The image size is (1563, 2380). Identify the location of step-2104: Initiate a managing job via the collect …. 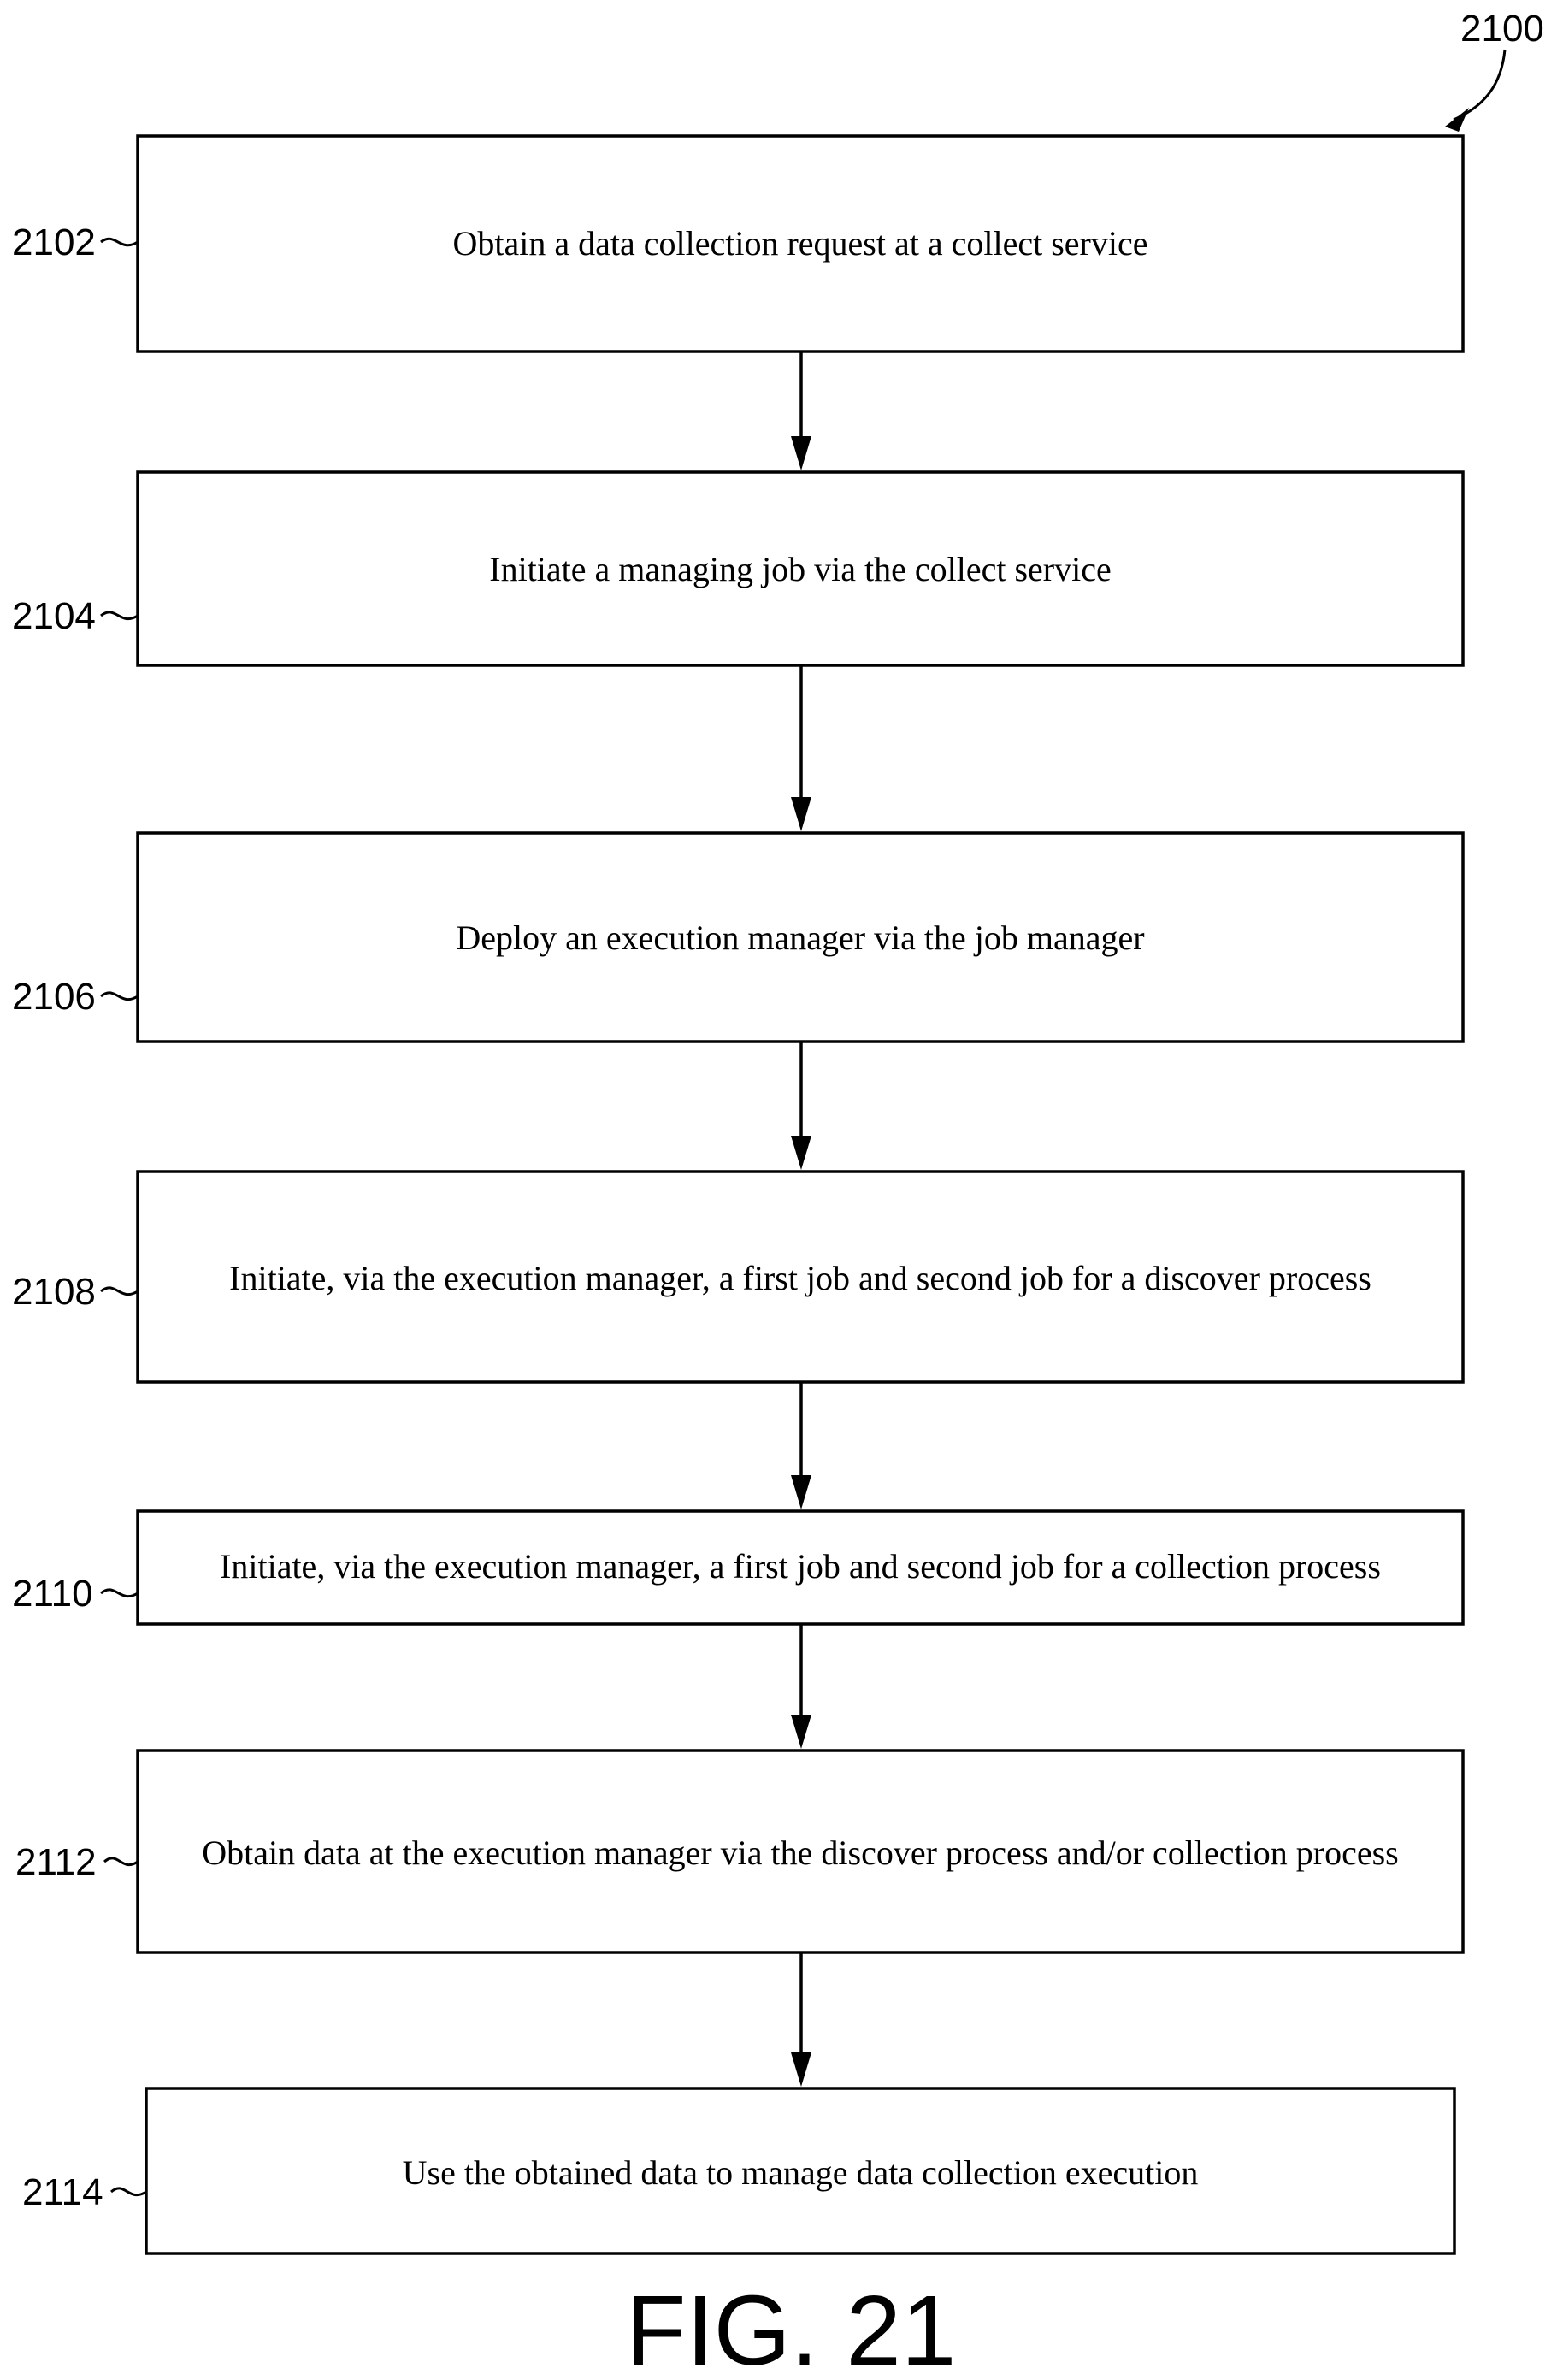
(737, 568).